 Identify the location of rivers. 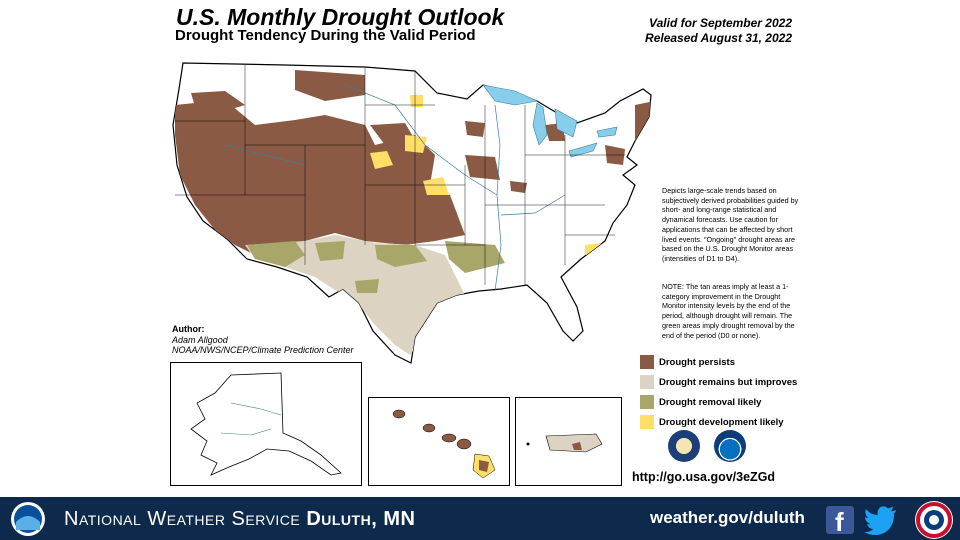
(395, 188).